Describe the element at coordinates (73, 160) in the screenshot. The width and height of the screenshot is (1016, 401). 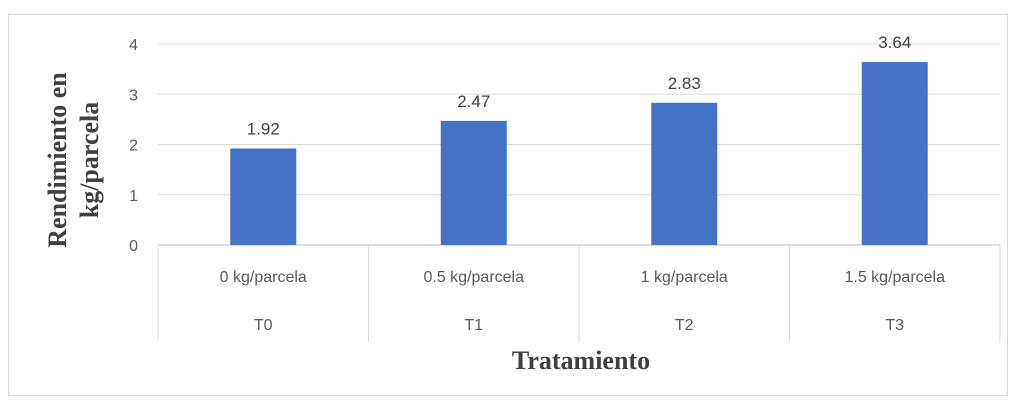
I see `y-axis-title: Rendimiento en kg/parcela` at that location.